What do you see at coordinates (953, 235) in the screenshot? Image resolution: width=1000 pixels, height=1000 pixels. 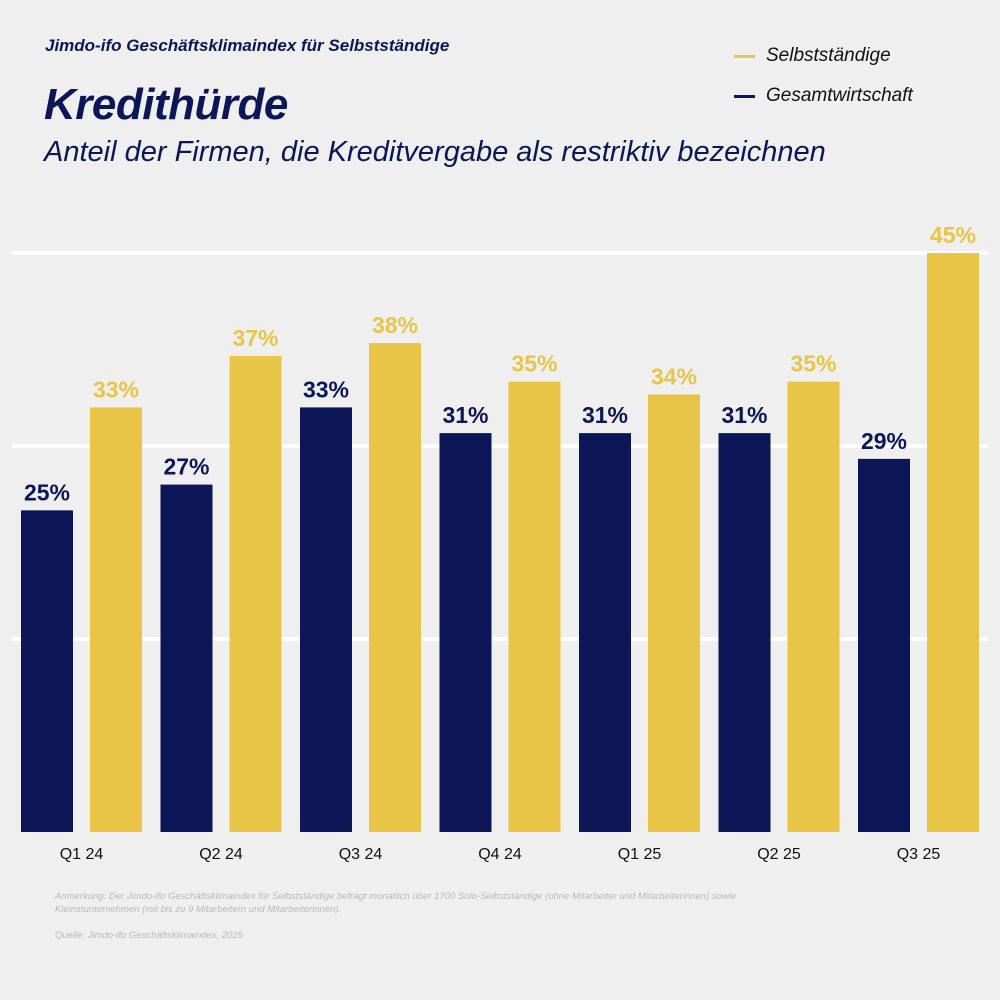 I see `data-label: 45%` at bounding box center [953, 235].